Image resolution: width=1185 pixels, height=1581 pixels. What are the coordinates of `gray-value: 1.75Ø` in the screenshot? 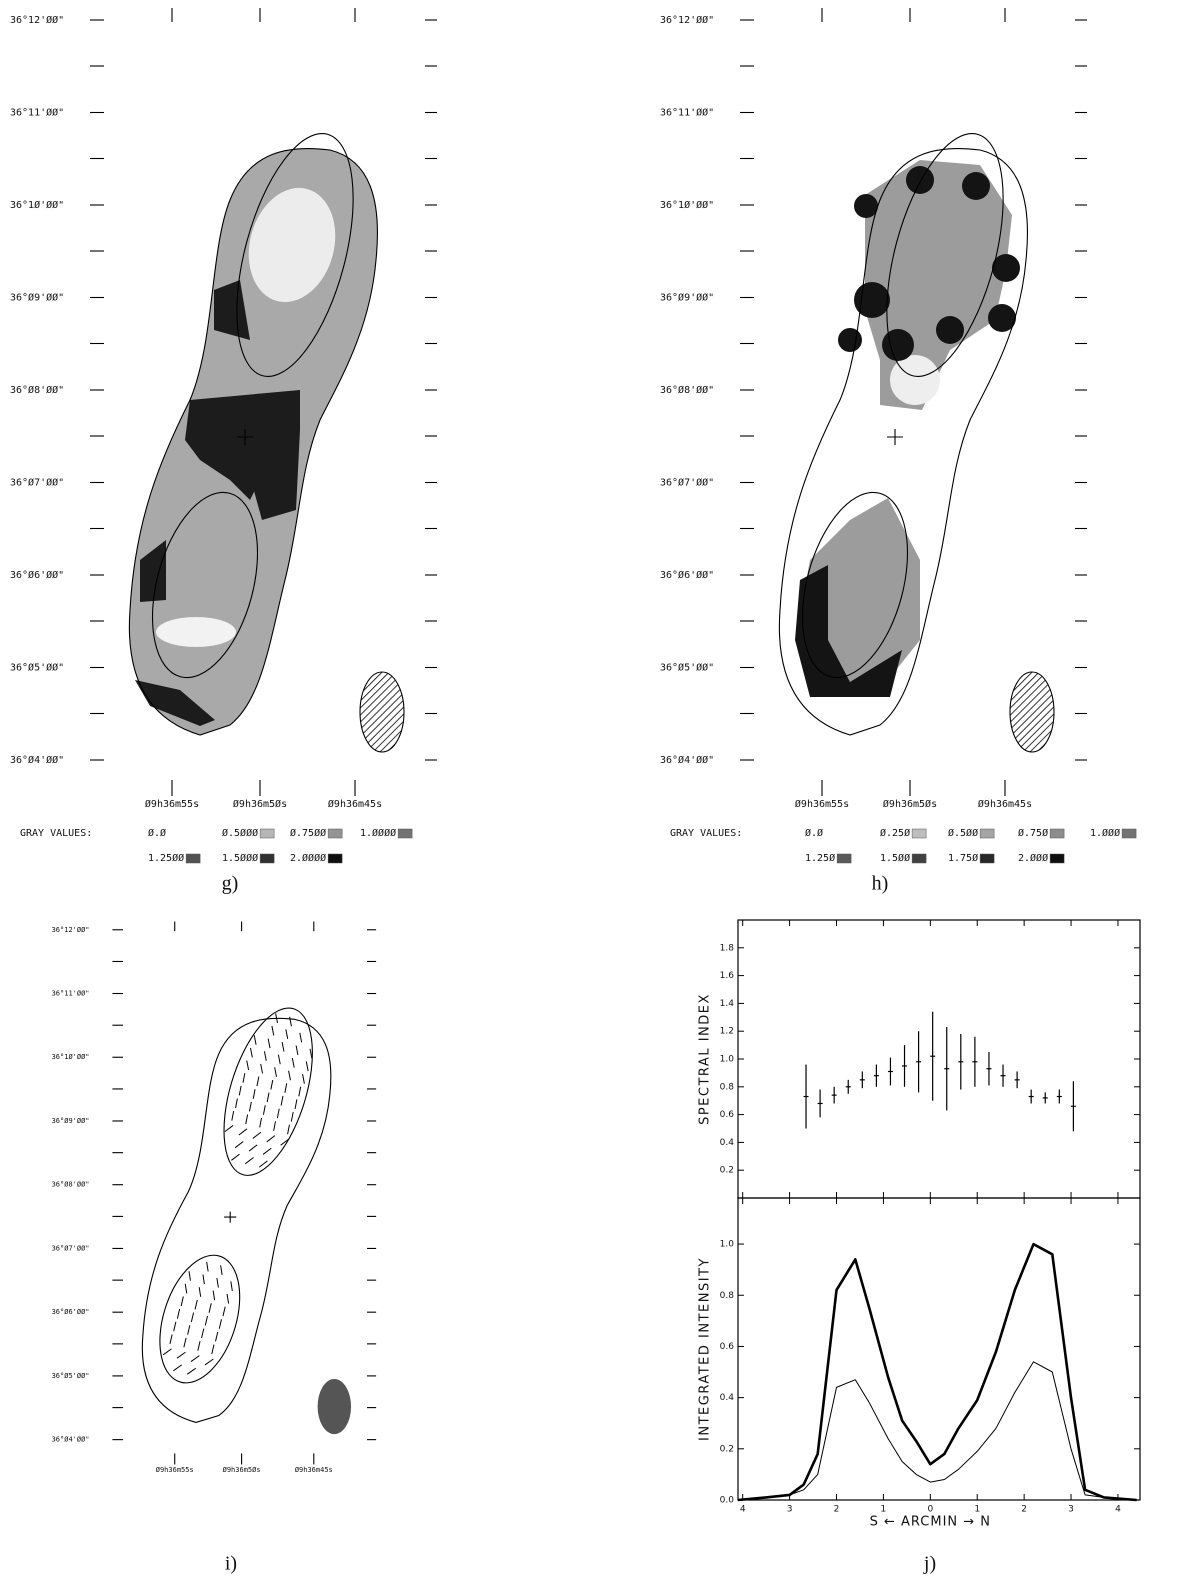 It's located at (963, 858).